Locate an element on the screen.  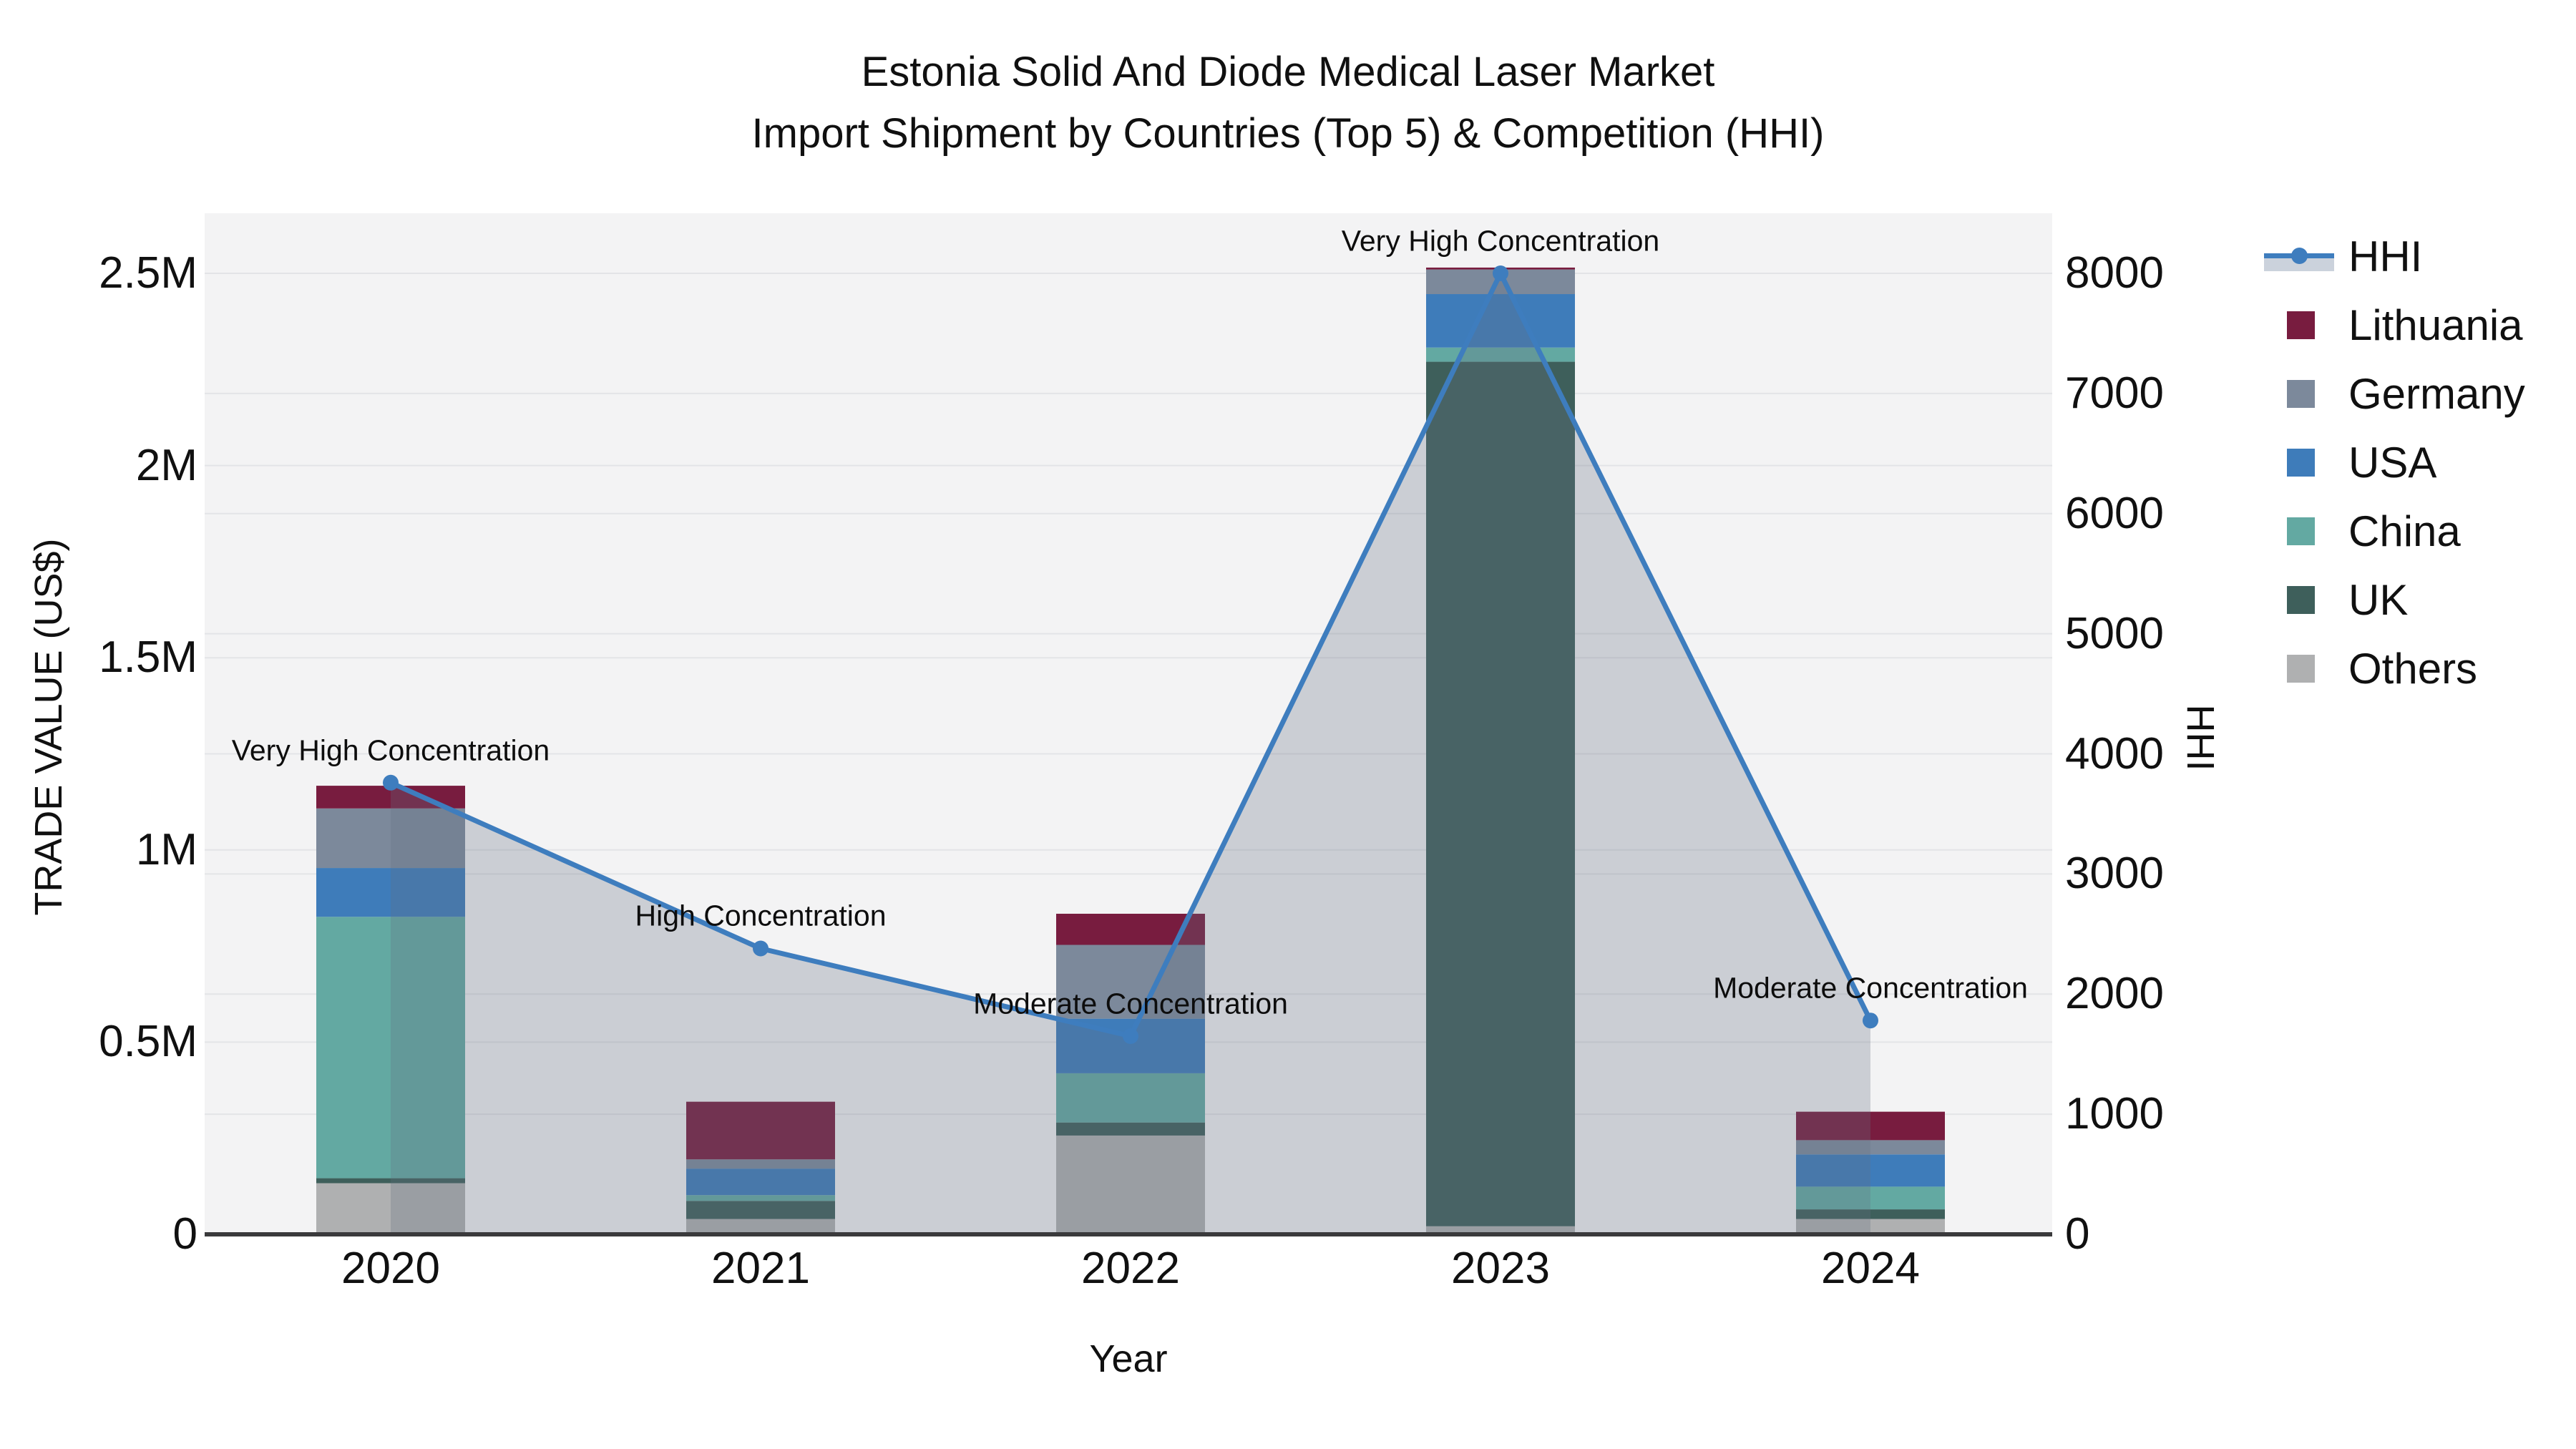
bar-segment-2022-germany is located at coordinates (1130, 982).